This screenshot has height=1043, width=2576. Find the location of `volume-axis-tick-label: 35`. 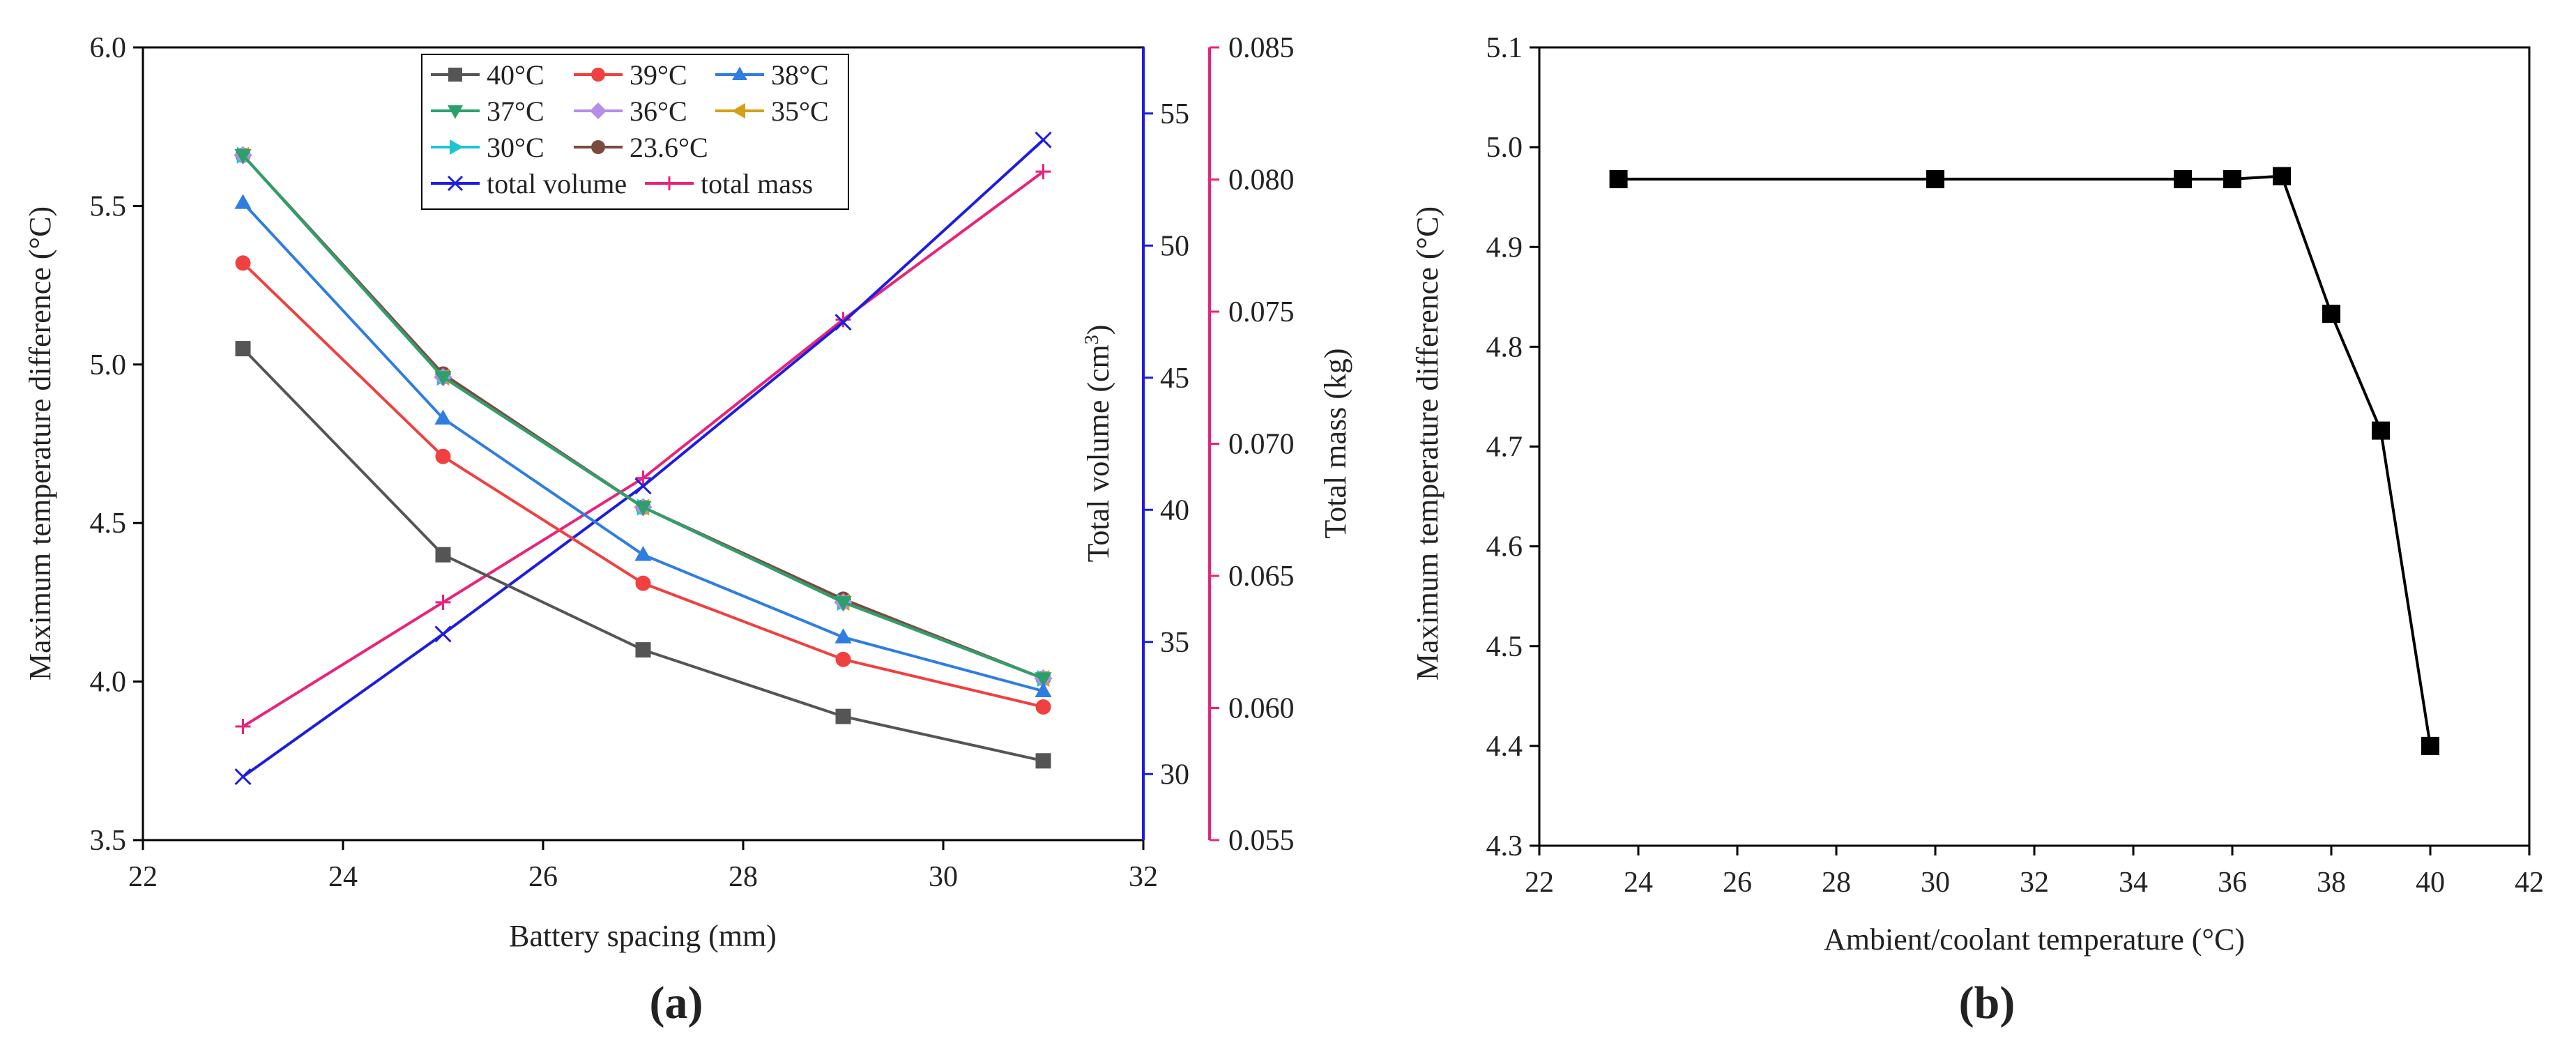

volume-axis-tick-label: 35 is located at coordinates (1175, 643).